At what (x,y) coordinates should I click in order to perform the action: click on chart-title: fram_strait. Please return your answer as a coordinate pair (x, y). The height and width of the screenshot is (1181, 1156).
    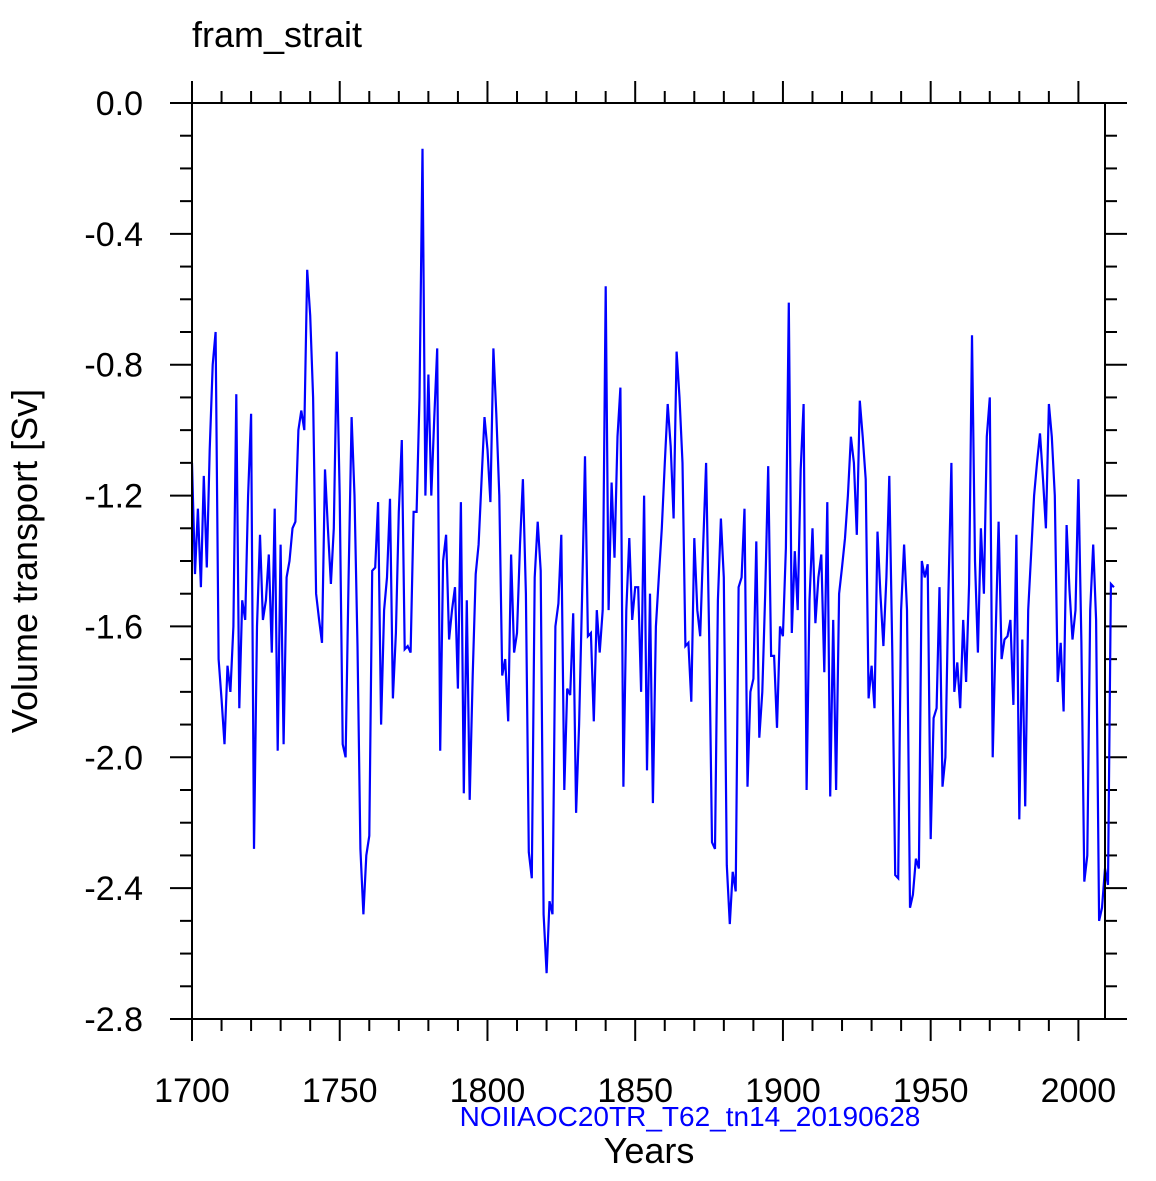
    Looking at the image, I should click on (277, 34).